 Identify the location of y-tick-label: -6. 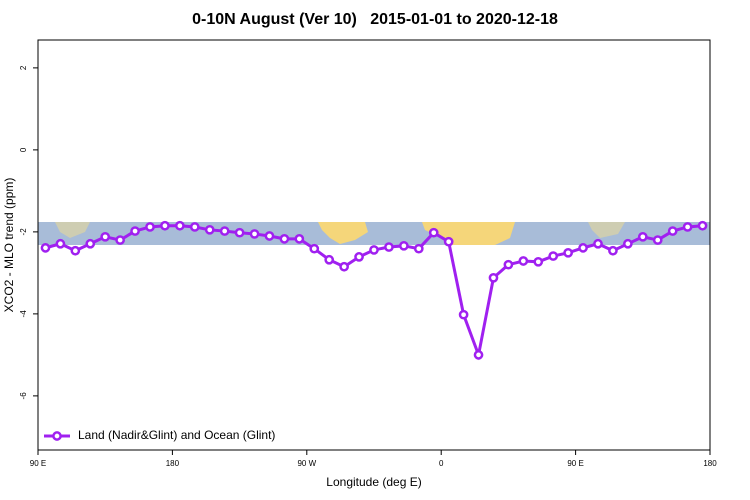
(23, 396).